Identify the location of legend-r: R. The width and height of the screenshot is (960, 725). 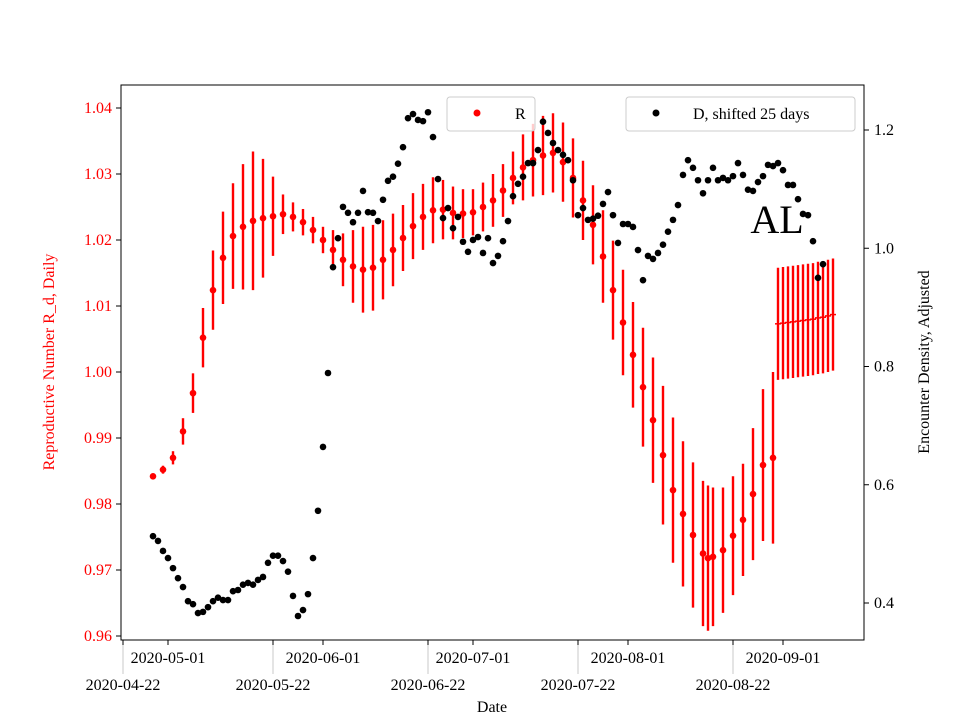
(491, 114).